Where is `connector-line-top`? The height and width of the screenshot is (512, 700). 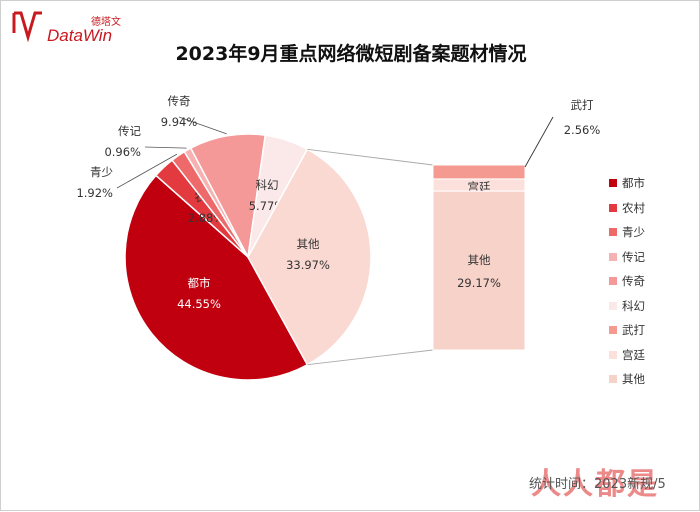
connector-line-top is located at coordinates (370, 157).